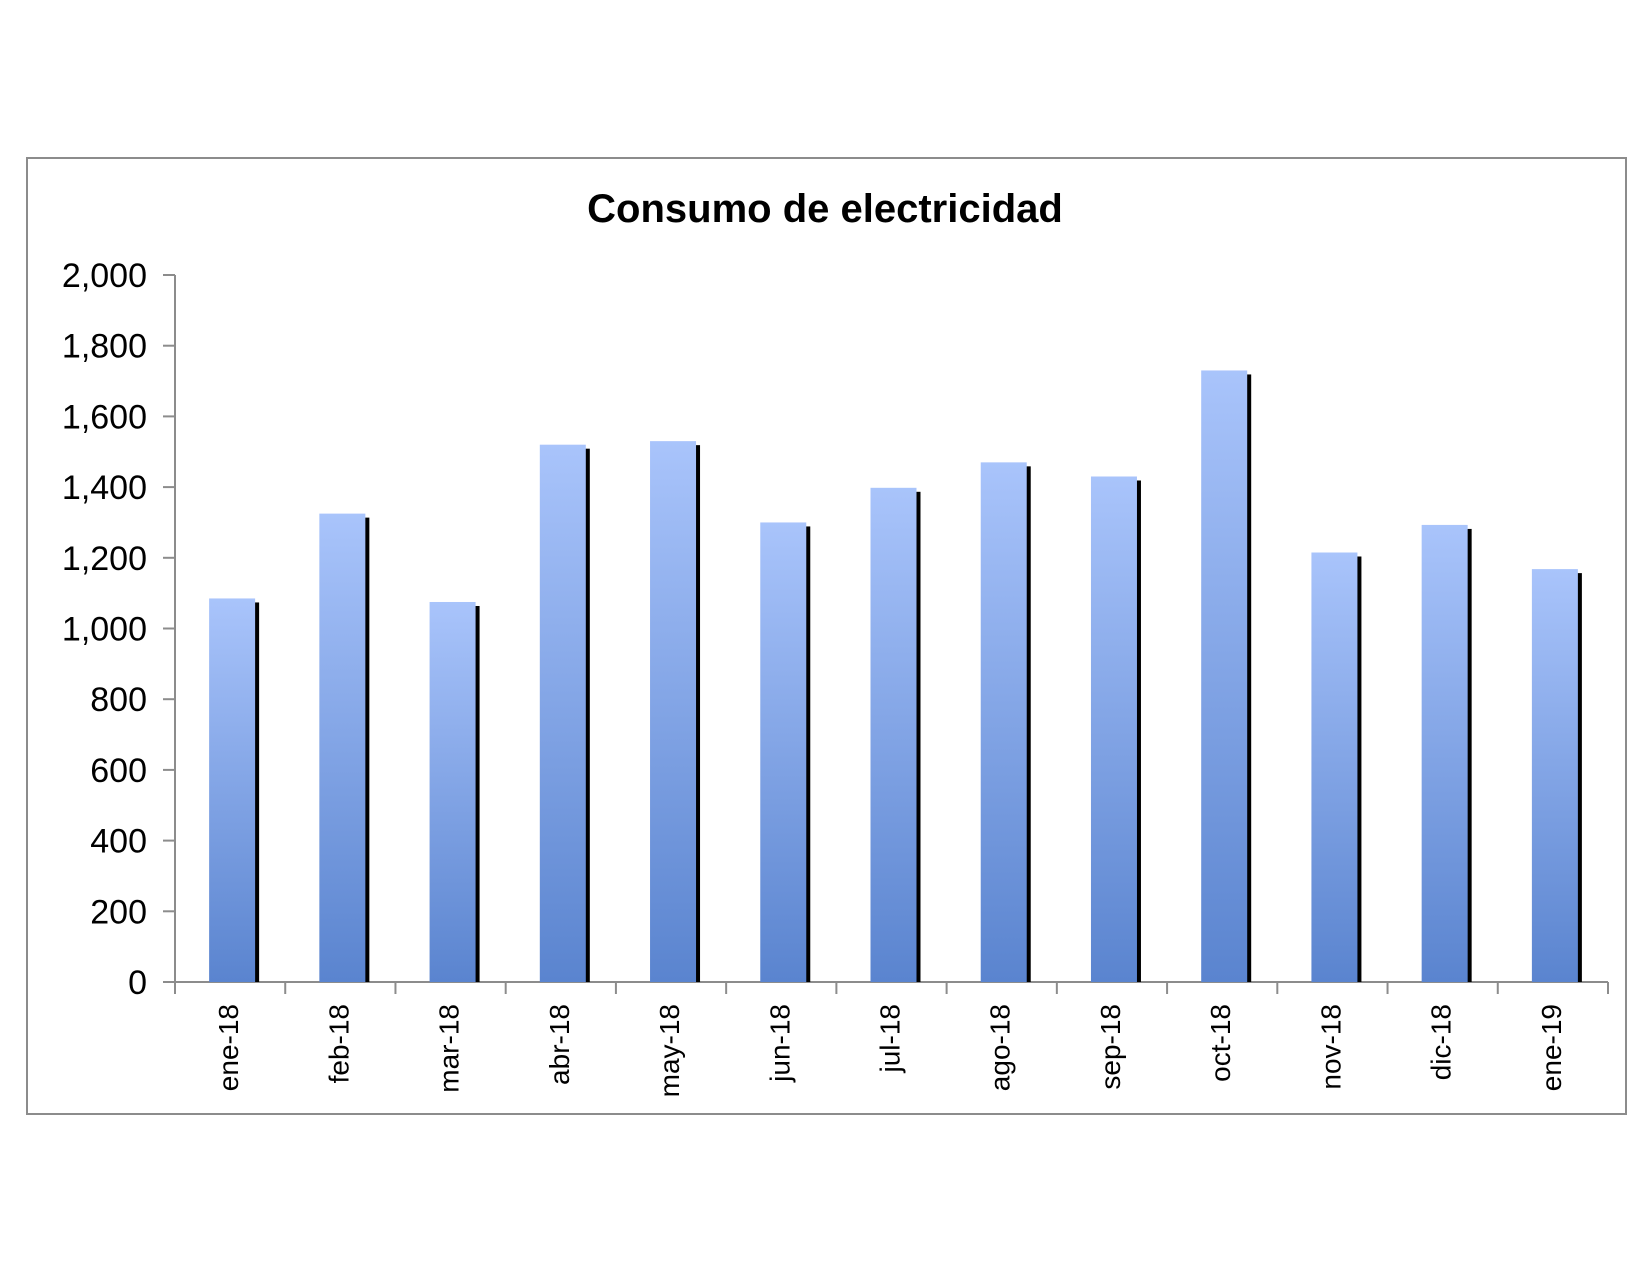 This screenshot has width=1650, height=1275. Describe the element at coordinates (104, 417) in the screenshot. I see `y-tick-label: 1,600` at that location.